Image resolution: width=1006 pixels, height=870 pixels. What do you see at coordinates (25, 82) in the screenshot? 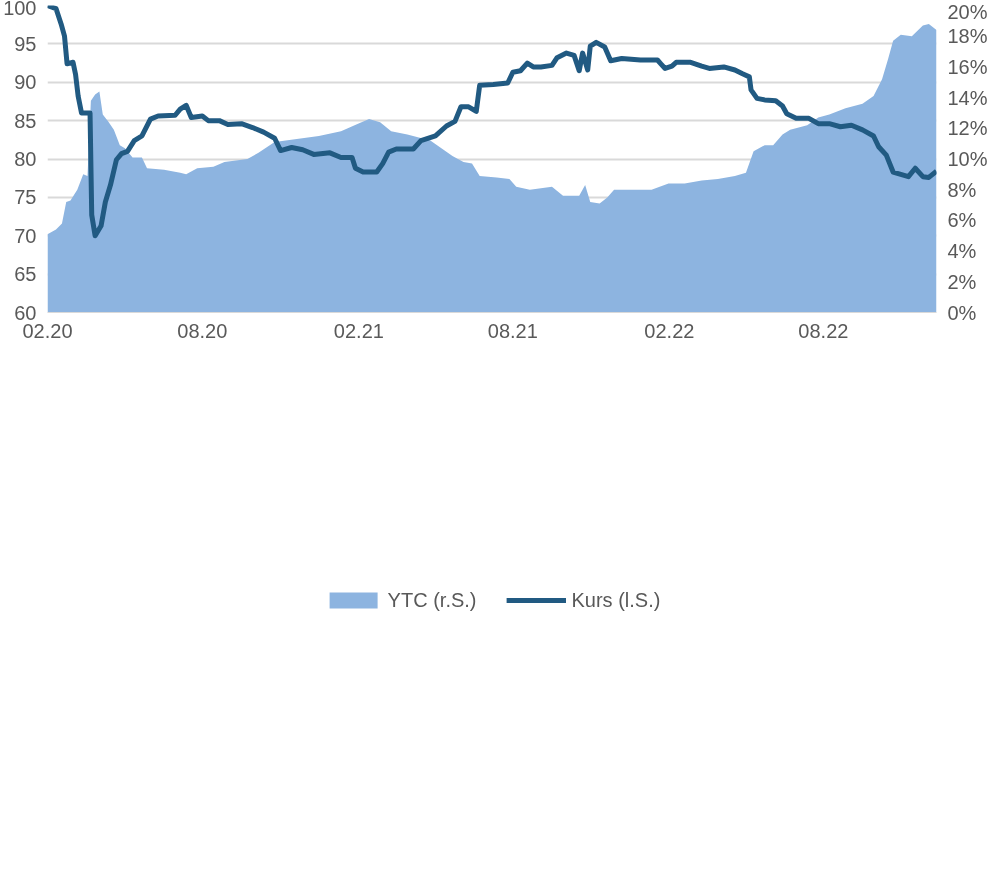
I see `y-tick-label: 90` at bounding box center [25, 82].